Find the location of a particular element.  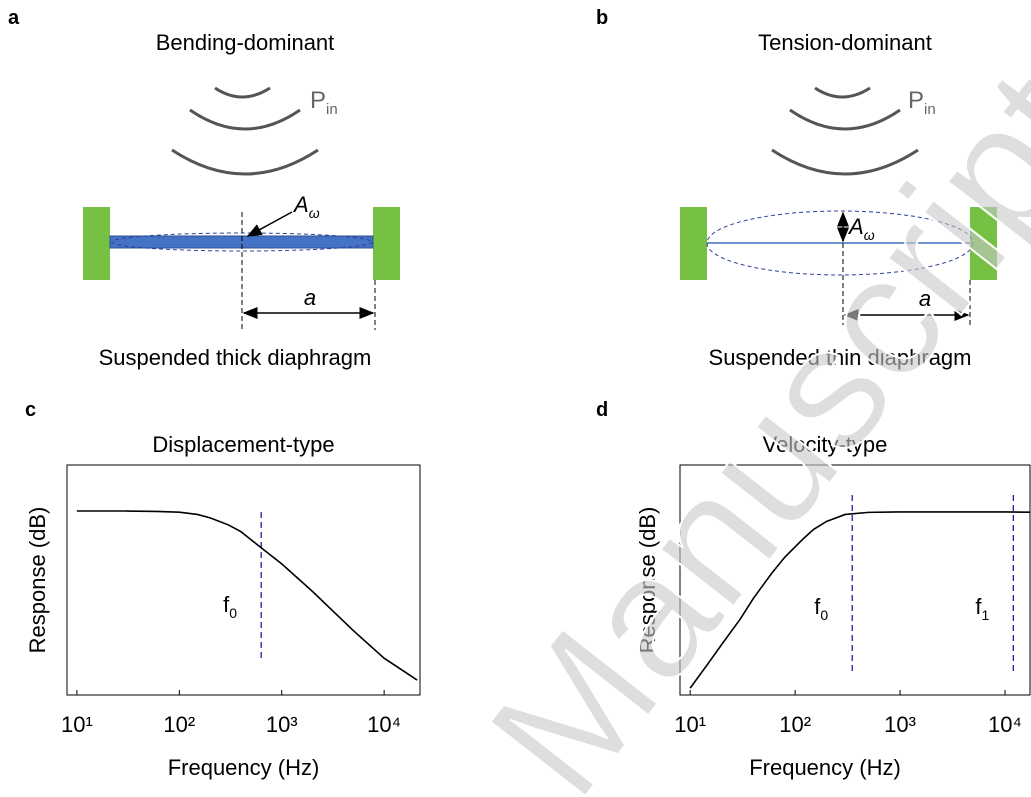

caption: Suspended thin diaphragm is located at coordinates (840, 357).